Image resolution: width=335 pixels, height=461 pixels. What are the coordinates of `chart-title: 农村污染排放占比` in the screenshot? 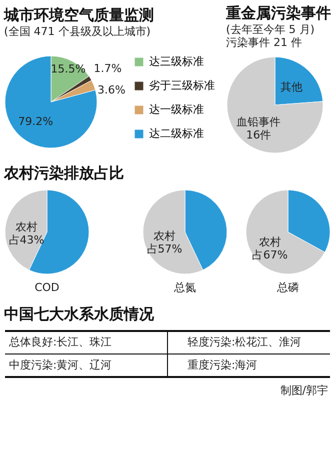 It's located at (63, 173).